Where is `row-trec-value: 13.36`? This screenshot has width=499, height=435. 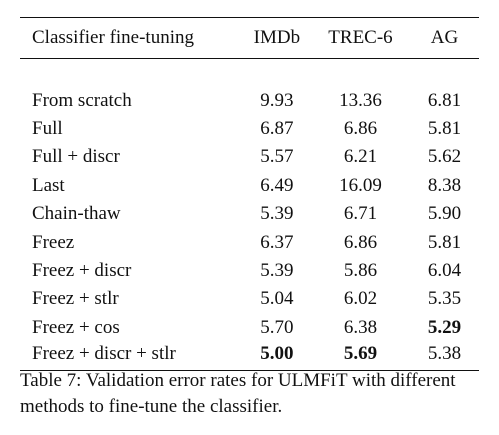
row-trec-value: 13.36 is located at coordinates (360, 100).